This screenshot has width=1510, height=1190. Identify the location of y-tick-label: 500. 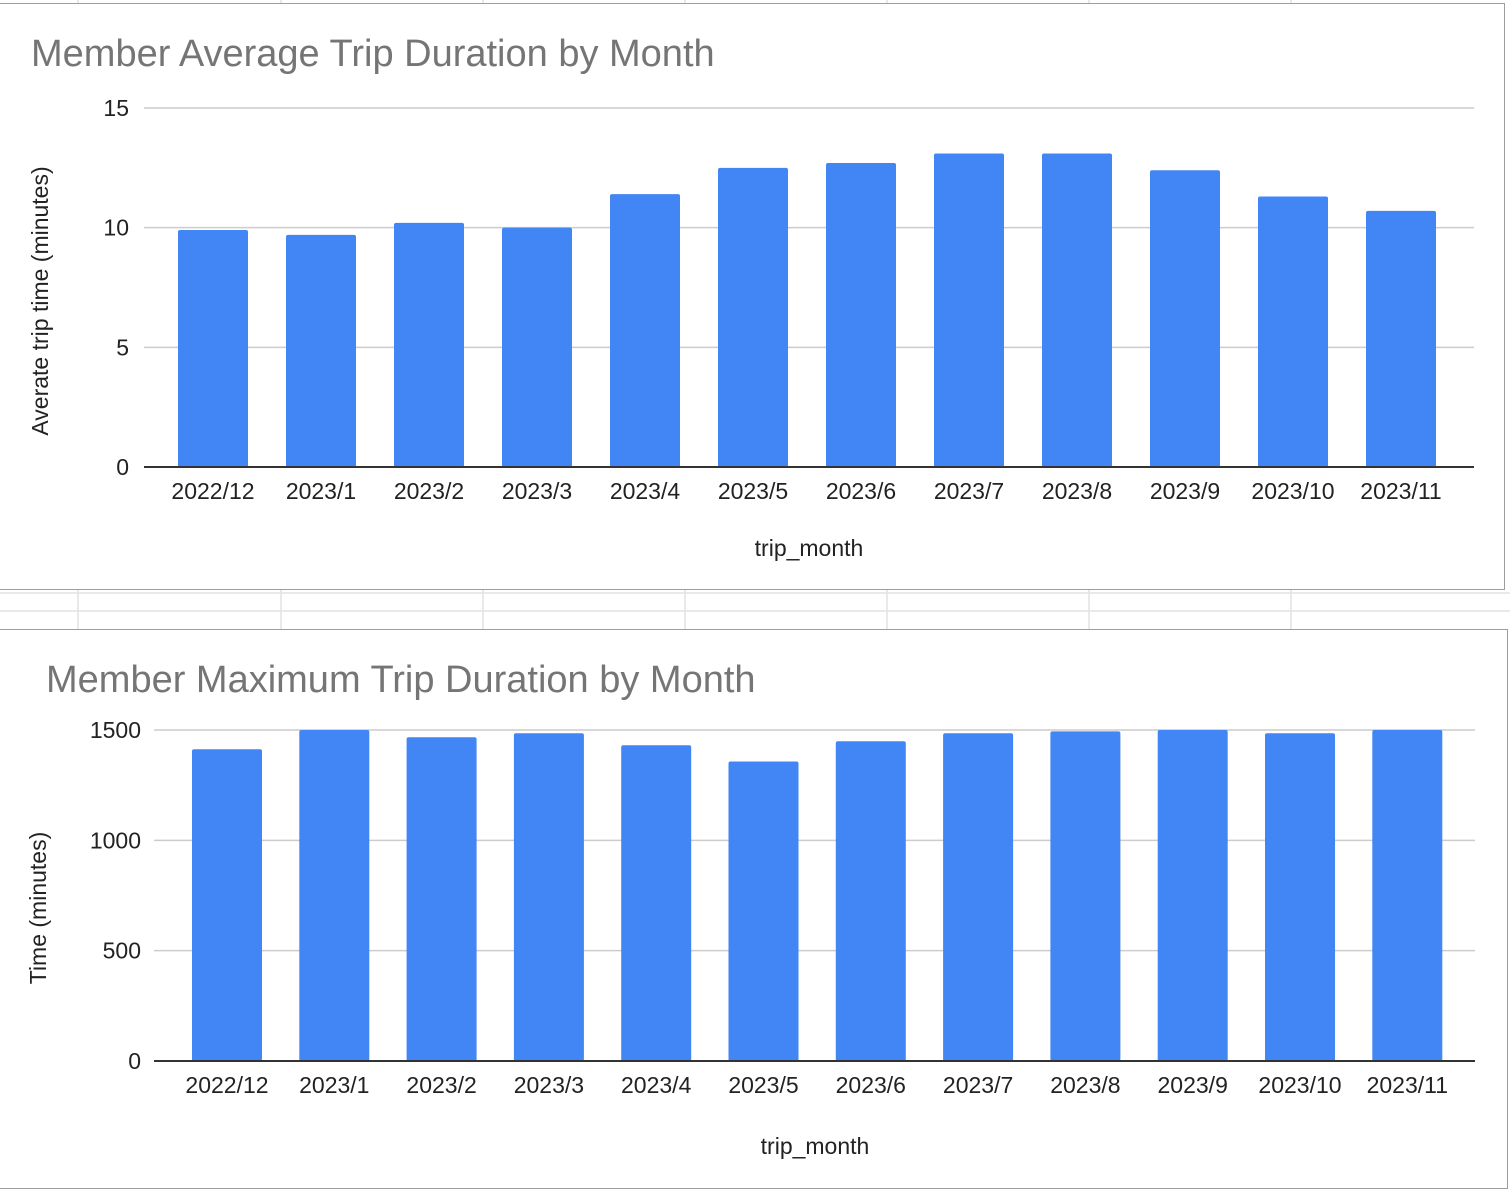
(122, 951).